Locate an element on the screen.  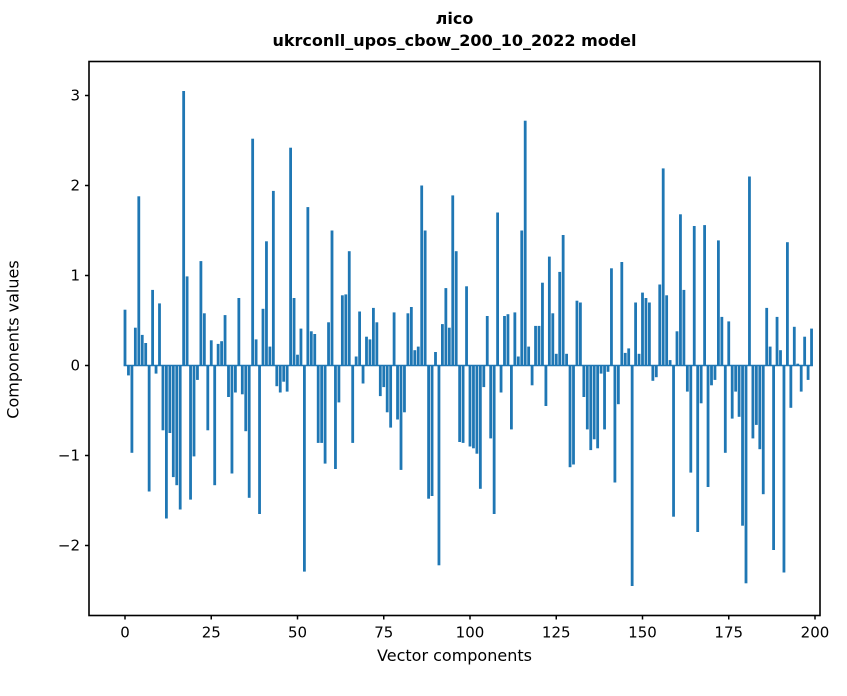
x-axis-ticks: 0 25 50 75 100 125 150 175 200 is located at coordinates (475, 628).